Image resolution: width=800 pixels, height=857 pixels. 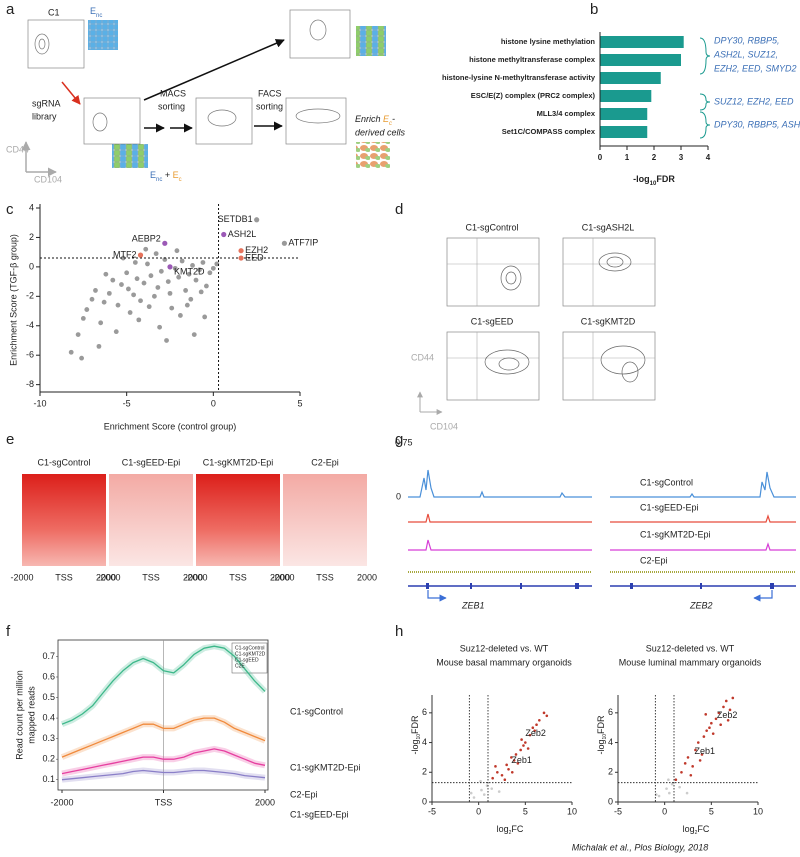 I want to click on x-tick-label: TSS, so click(x=164, y=802).